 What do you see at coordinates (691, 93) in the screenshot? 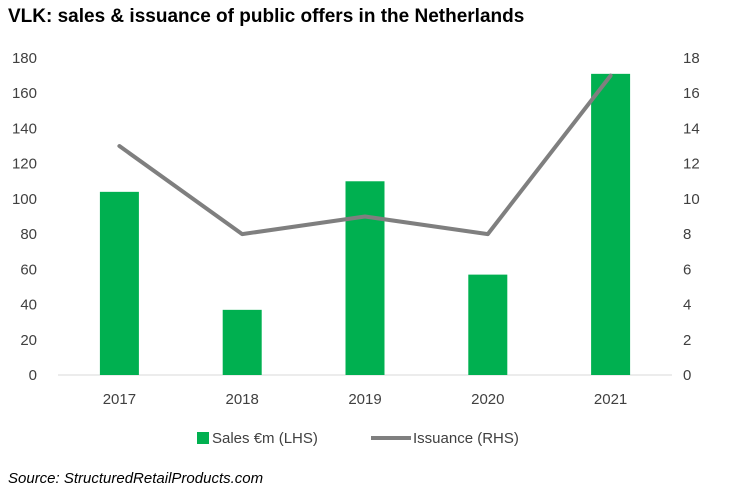
I see `y-right-tick-label: 16` at bounding box center [691, 93].